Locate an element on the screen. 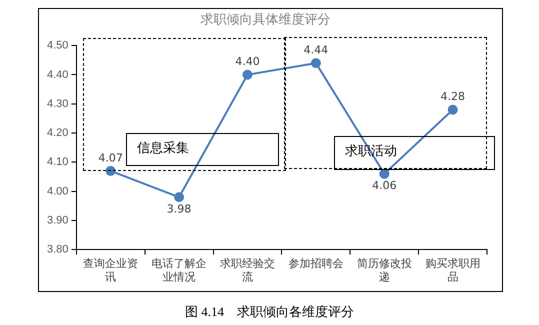 This screenshot has height=325, width=539. y-tick-label: 4.20 is located at coordinates (57, 133).